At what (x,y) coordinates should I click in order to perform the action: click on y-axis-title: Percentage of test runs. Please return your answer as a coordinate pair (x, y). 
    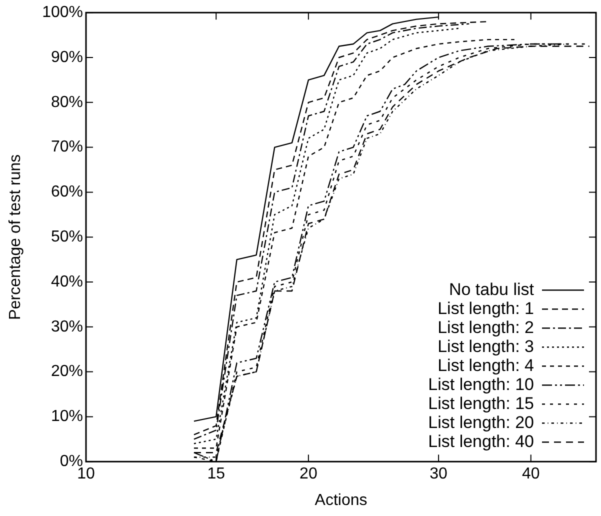
    Looking at the image, I should click on (15, 237).